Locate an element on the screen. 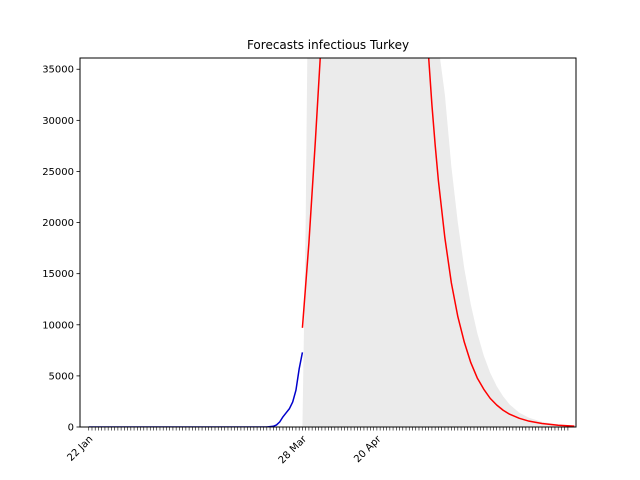 The image size is (640, 480). y-tick-label: 25000 is located at coordinates (58, 172).